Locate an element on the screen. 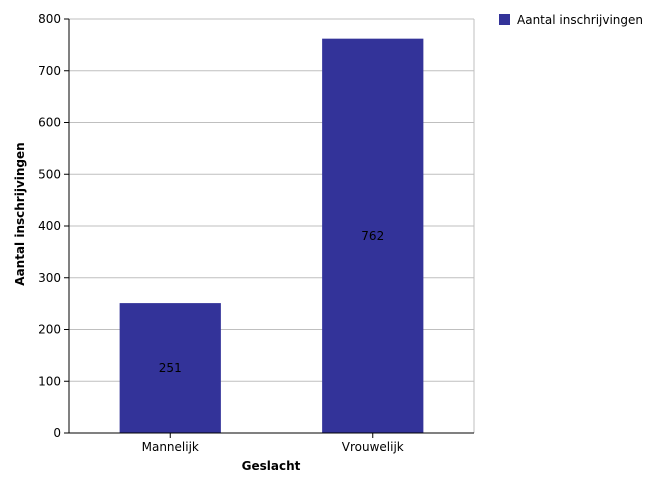 This screenshot has width=666, height=480. x-tick-label: Mannelijk is located at coordinates (170, 447).